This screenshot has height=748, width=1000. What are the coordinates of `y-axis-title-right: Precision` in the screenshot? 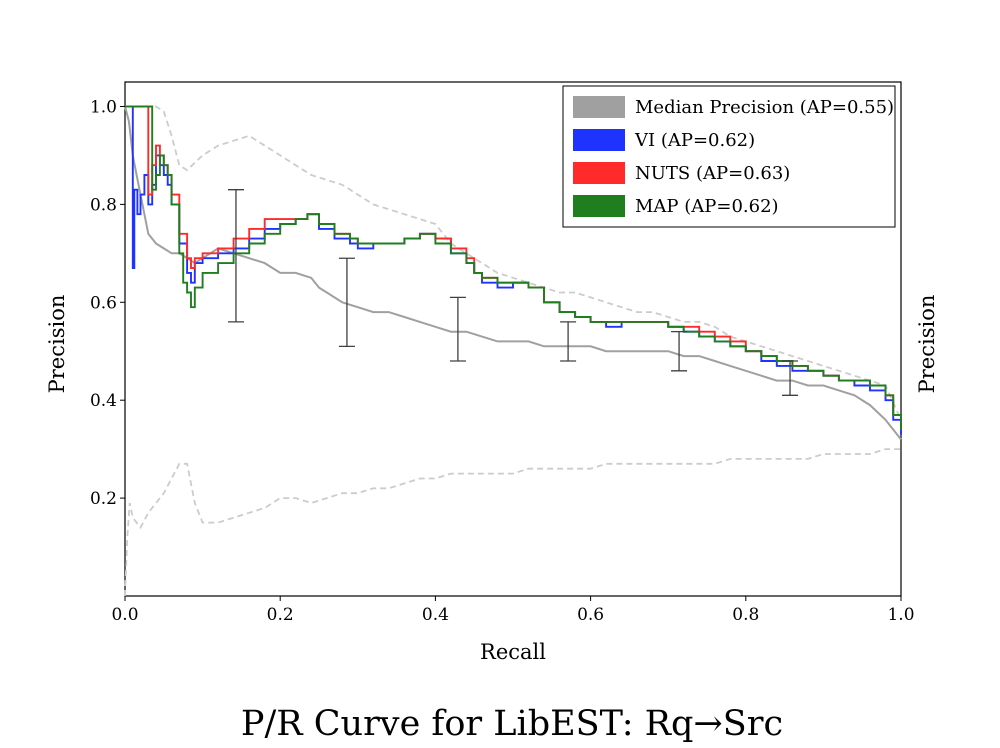 It's located at (927, 344).